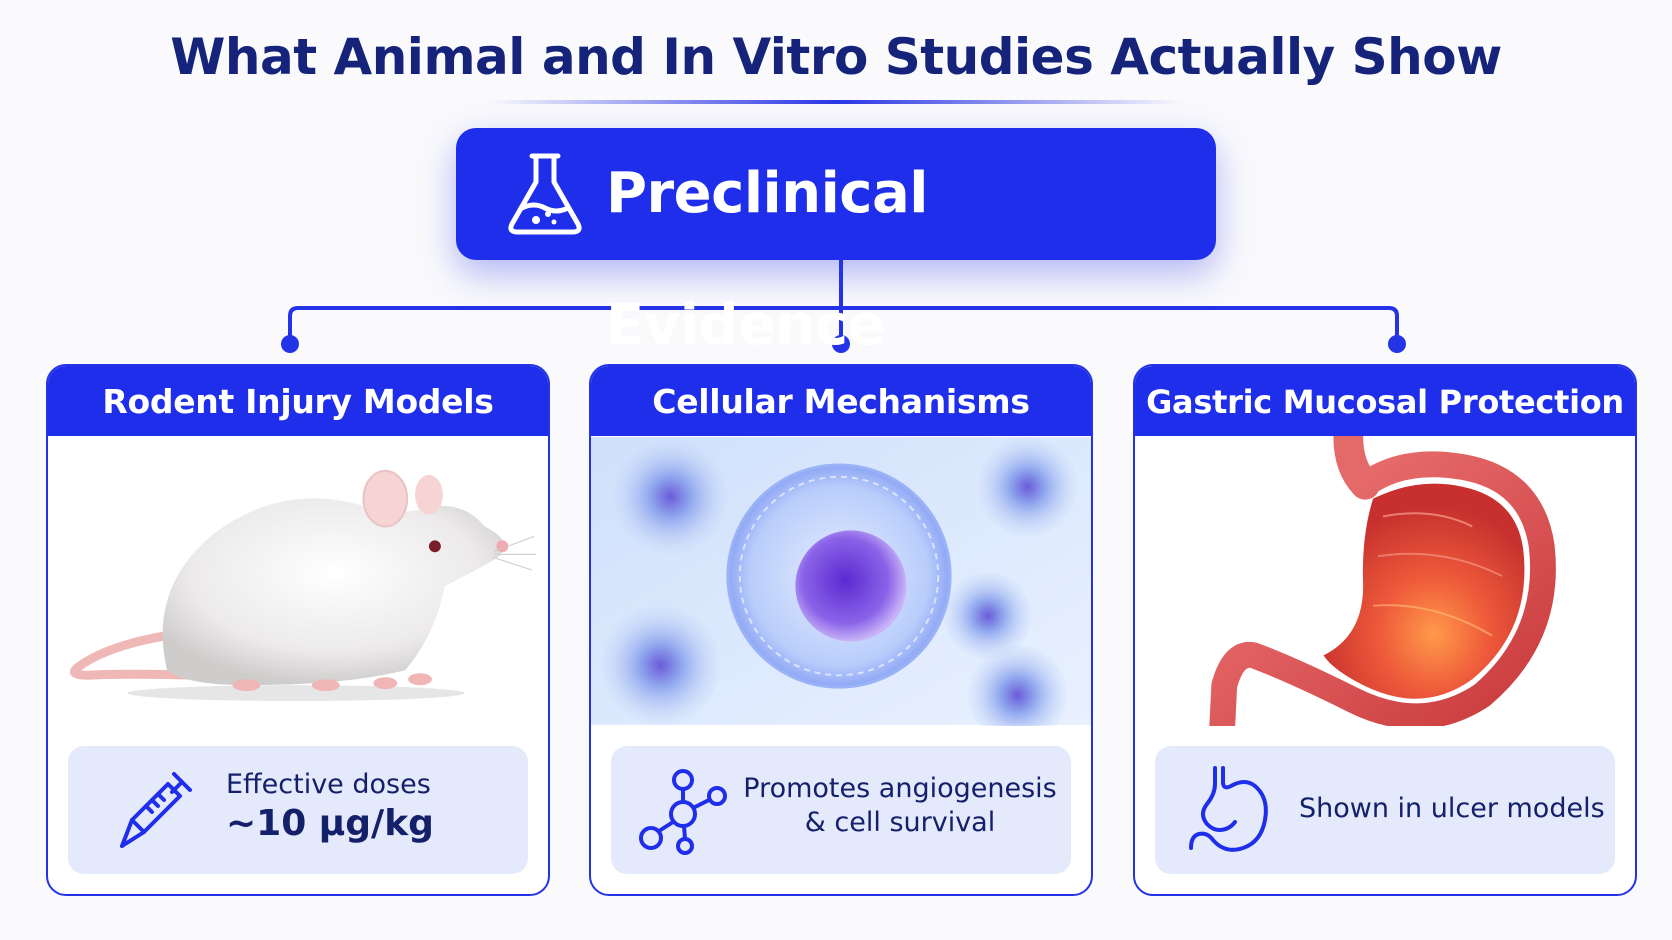 The width and height of the screenshot is (1672, 940). I want to click on card-header: Rodent Injury Models, so click(298, 401).